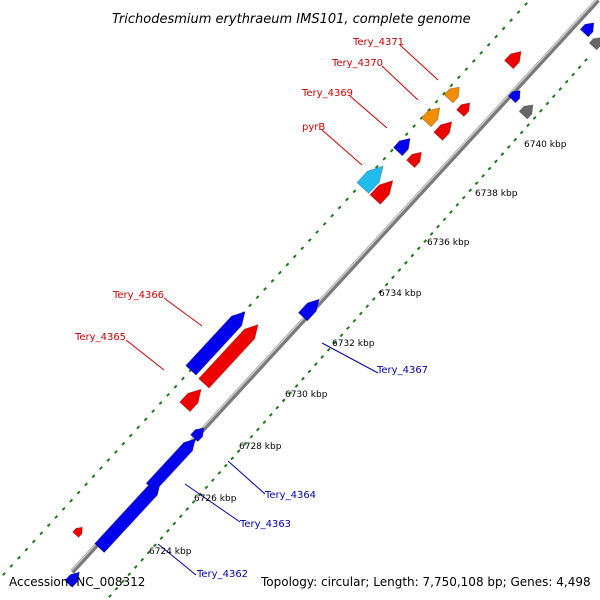  Describe the element at coordinates (448, 243) in the screenshot. I see `scale-label-6736: 6736 kbp` at that location.